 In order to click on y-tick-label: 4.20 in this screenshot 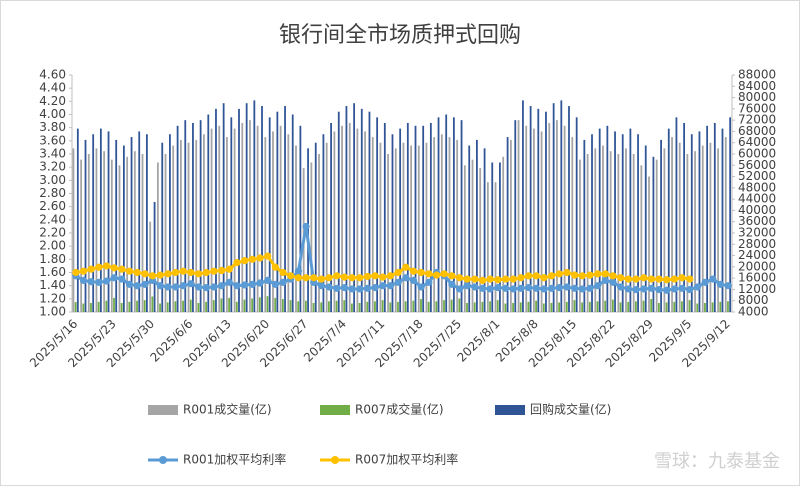, I will do `click(52, 101)`.